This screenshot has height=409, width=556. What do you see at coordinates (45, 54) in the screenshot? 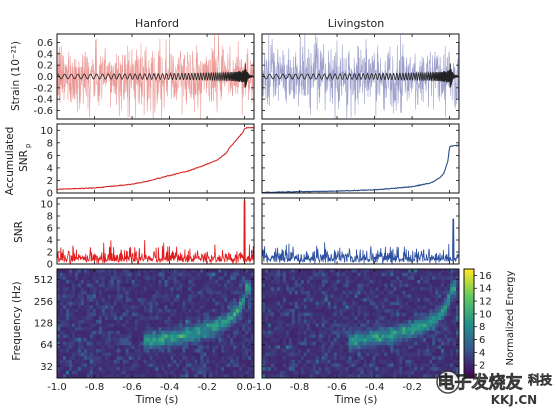
I see `ytick-label: 0.4` at bounding box center [45, 54].